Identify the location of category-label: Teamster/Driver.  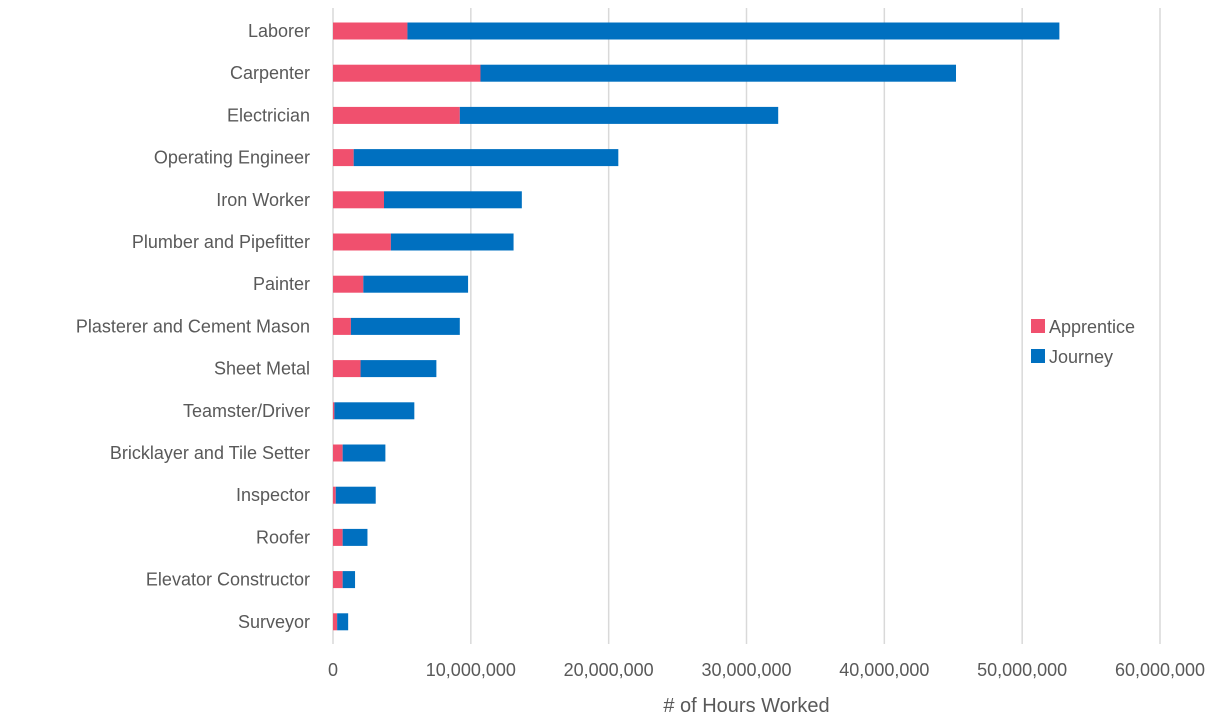
(246, 411).